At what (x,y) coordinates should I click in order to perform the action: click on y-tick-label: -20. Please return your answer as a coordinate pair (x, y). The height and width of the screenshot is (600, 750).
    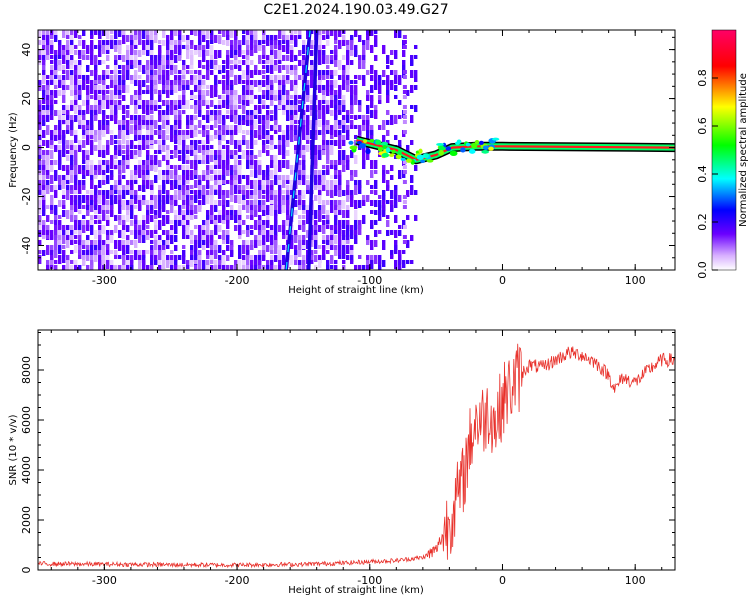
    Looking at the image, I should click on (26, 197).